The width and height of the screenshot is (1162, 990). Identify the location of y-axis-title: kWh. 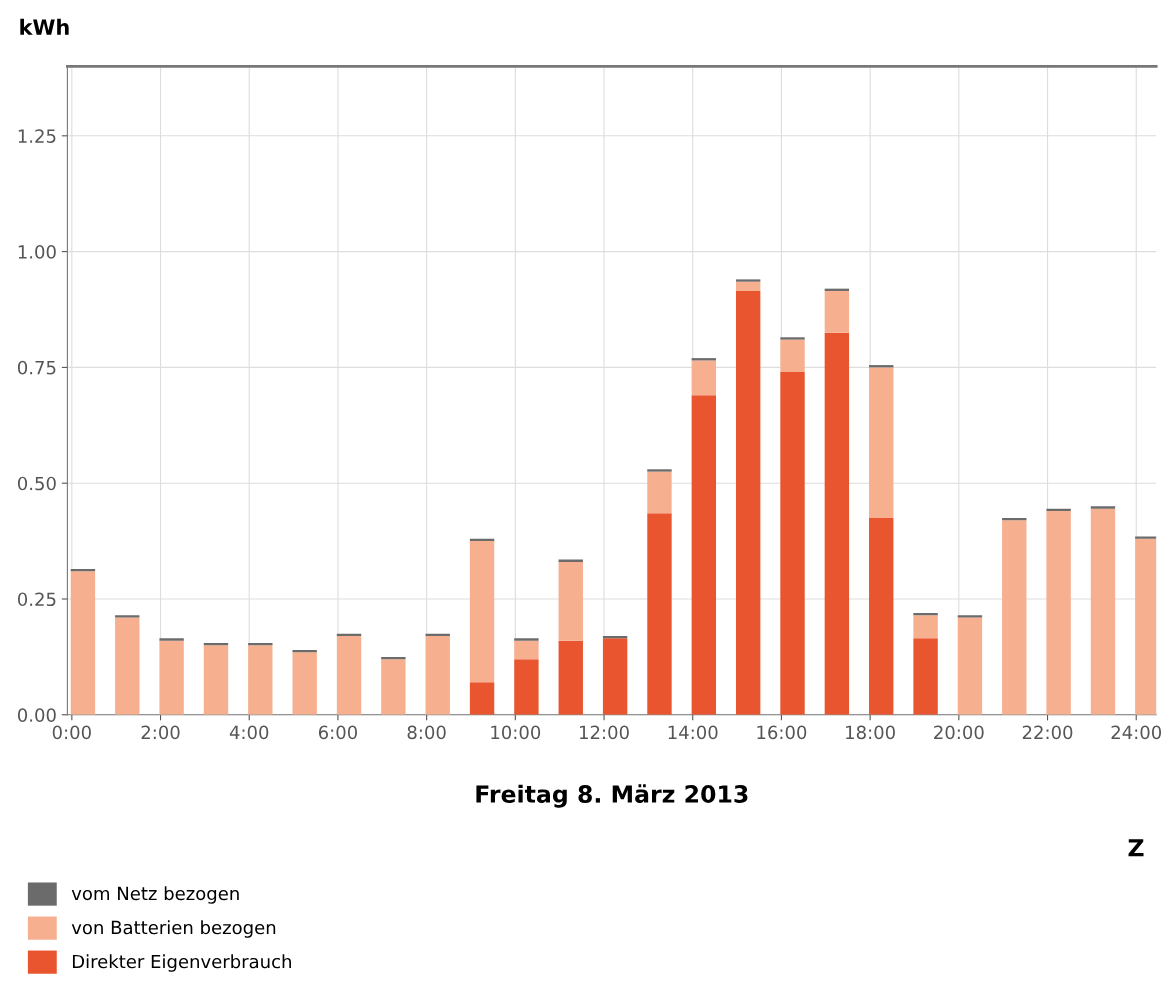
(44, 26).